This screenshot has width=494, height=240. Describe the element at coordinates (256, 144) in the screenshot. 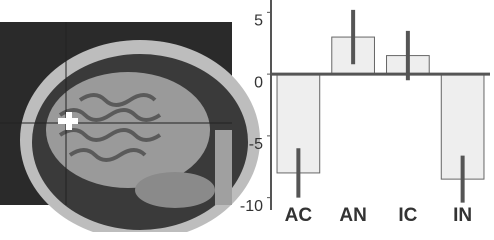

I see `y-tick-label: -5` at that location.